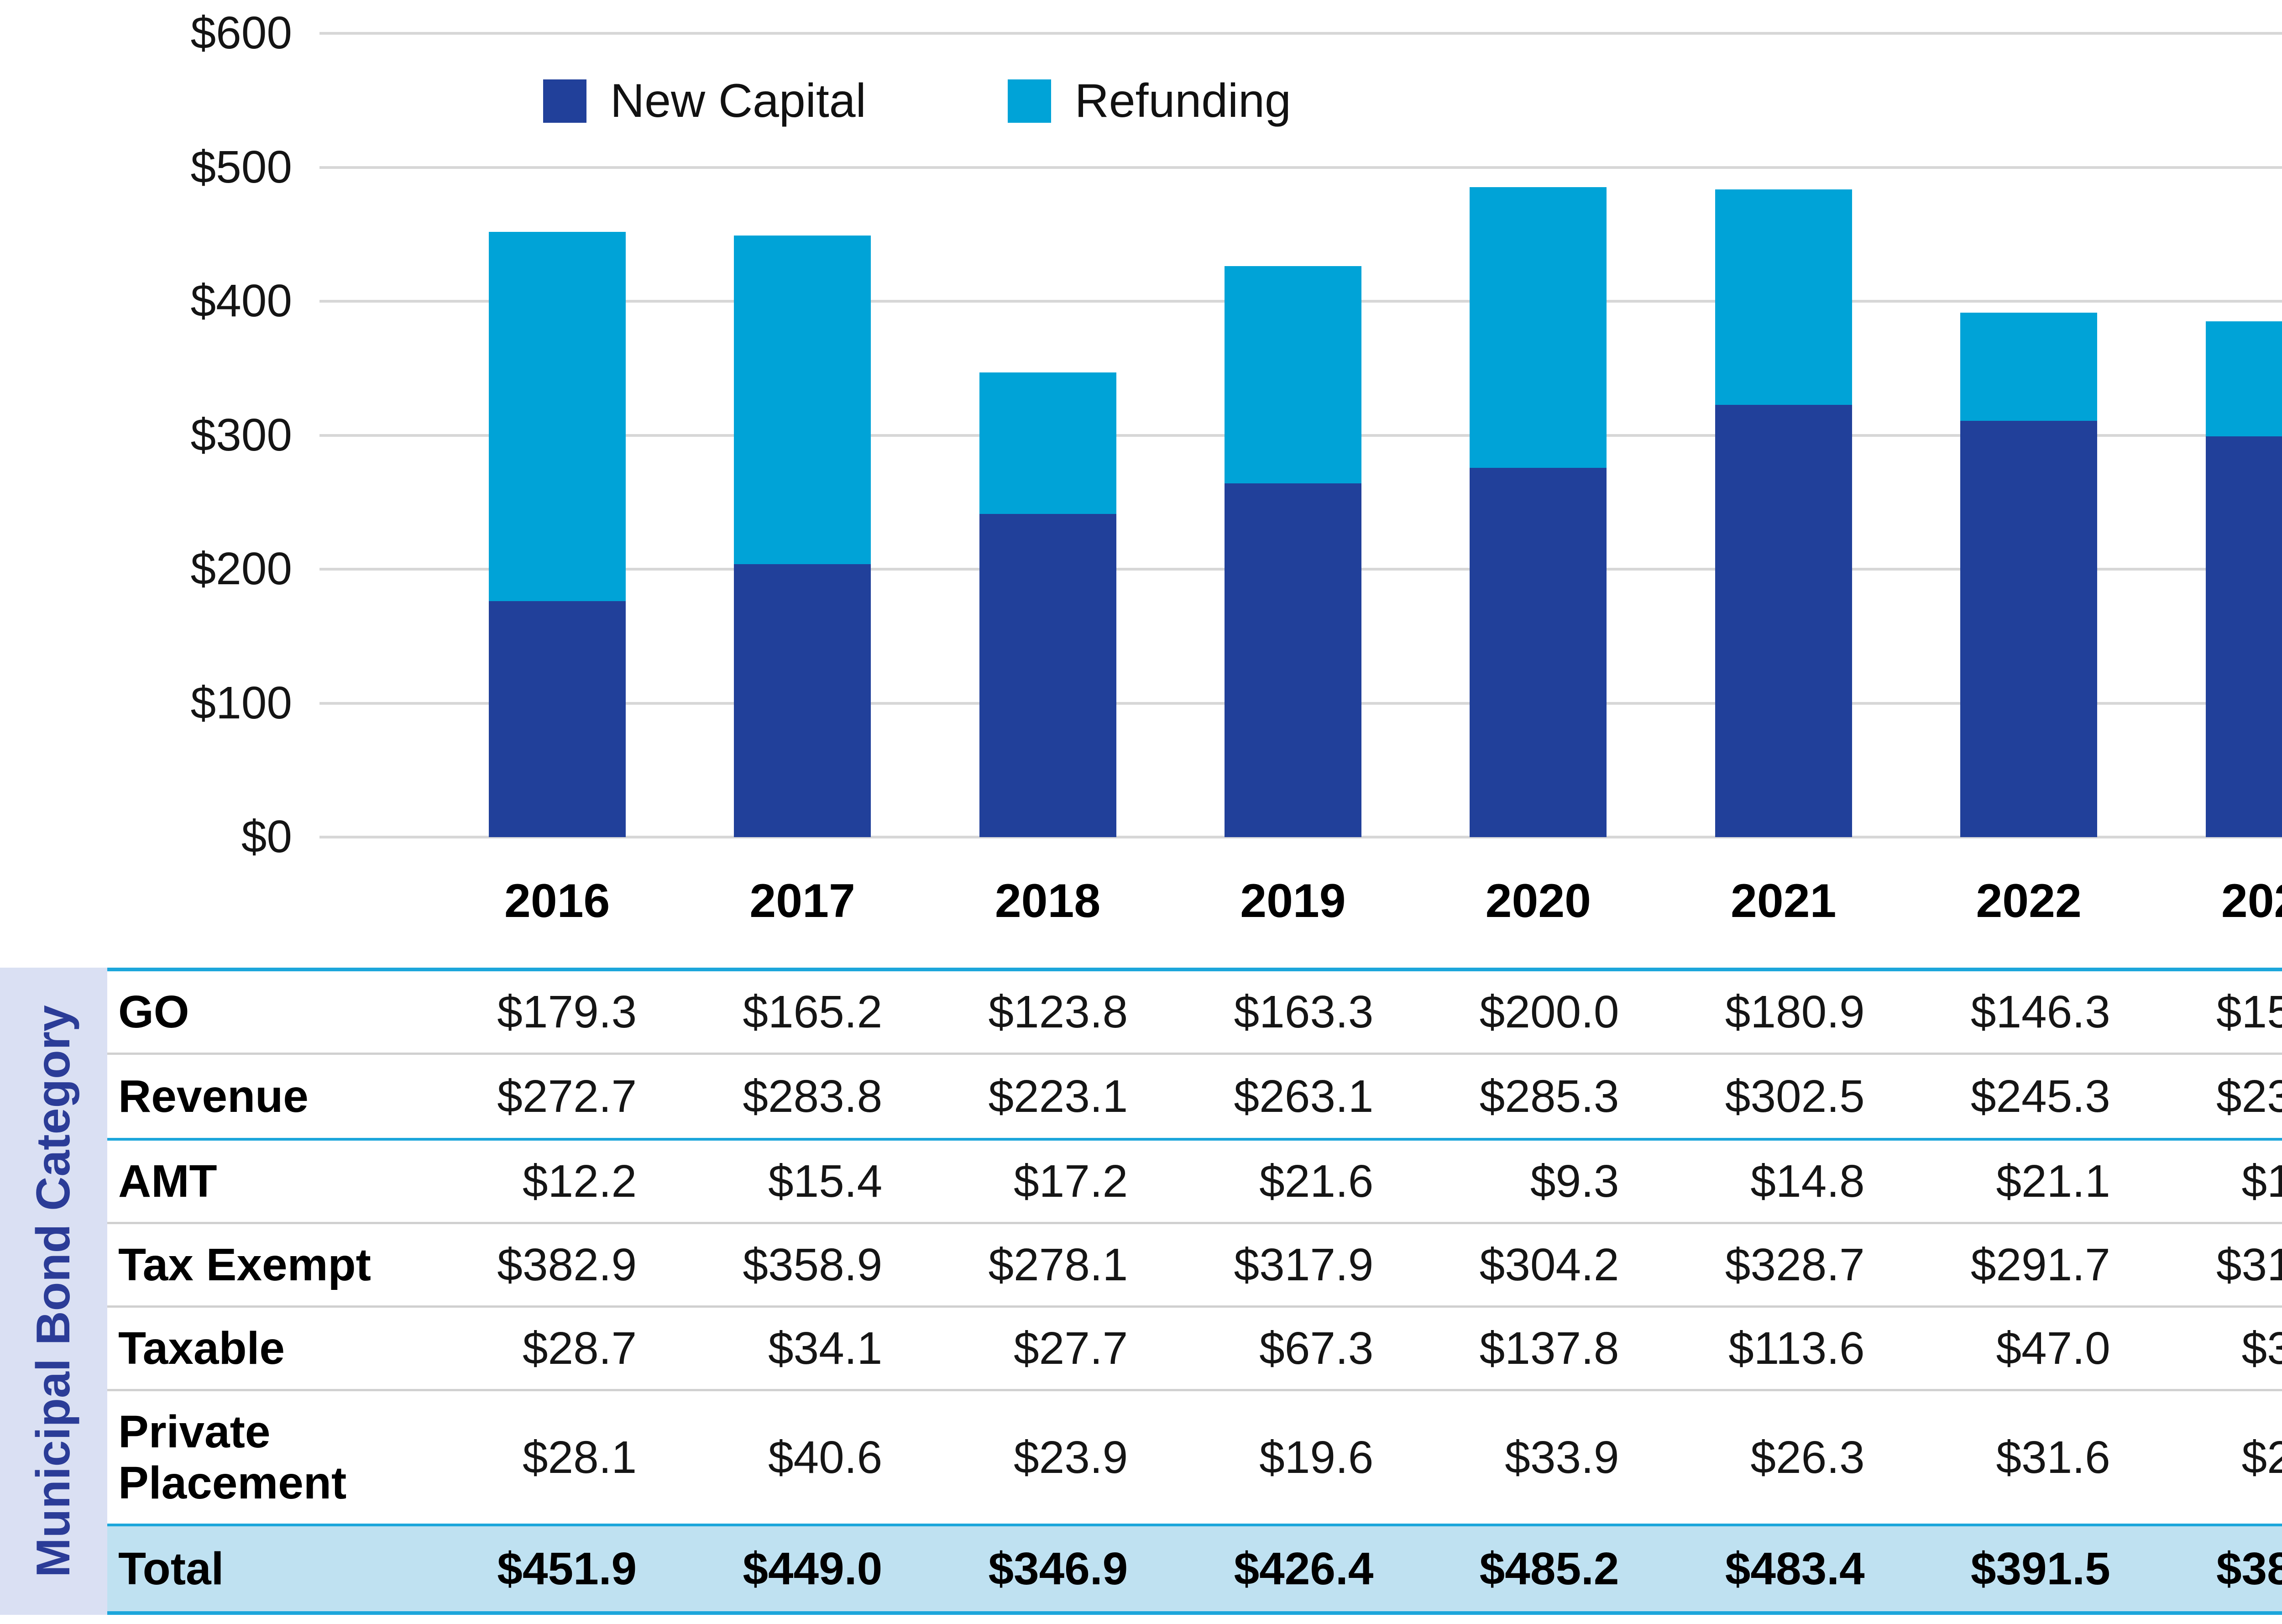 Image resolution: width=2282 pixels, height=1624 pixels. What do you see at coordinates (1562, 1457) in the screenshot?
I see `cell-private-placement-2020: $33.9` at bounding box center [1562, 1457].